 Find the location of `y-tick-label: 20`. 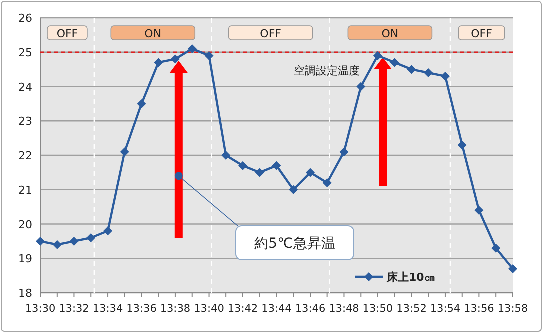

y-tick-label: 20 is located at coordinates (25, 225).